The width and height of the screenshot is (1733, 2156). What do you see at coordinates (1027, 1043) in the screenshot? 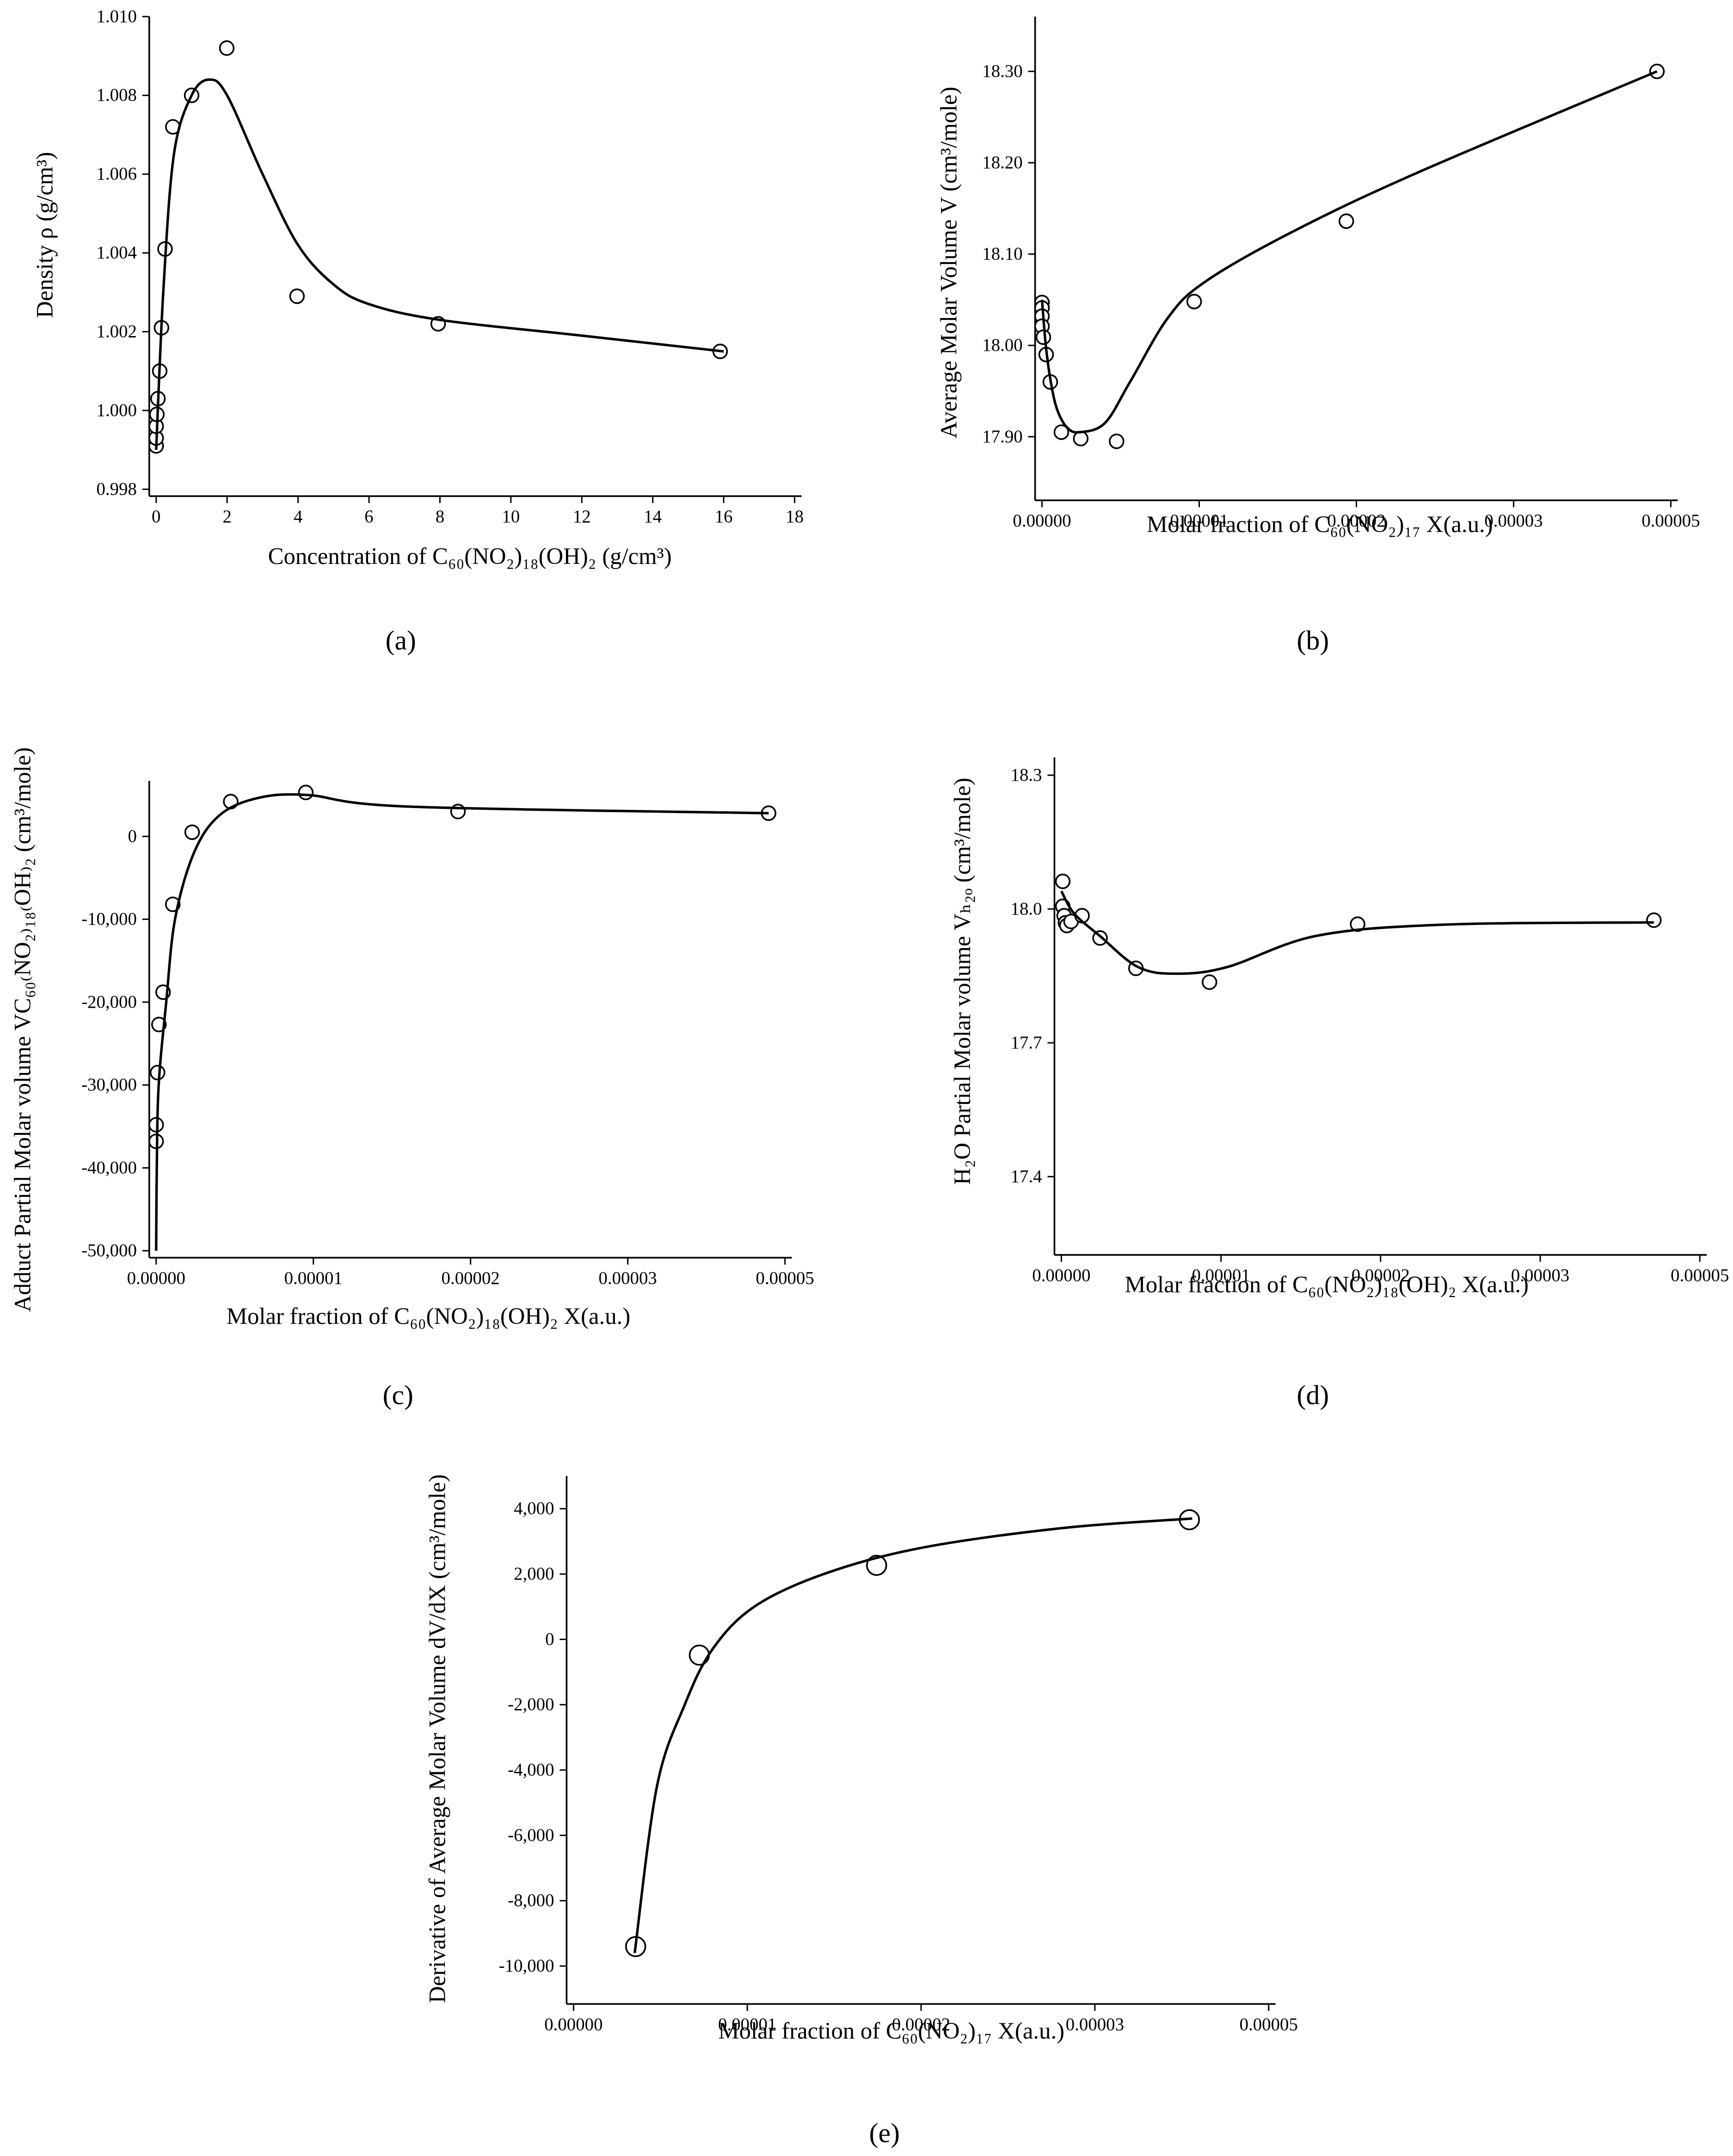
I see `y-tick-label: 17.7` at bounding box center [1027, 1043].